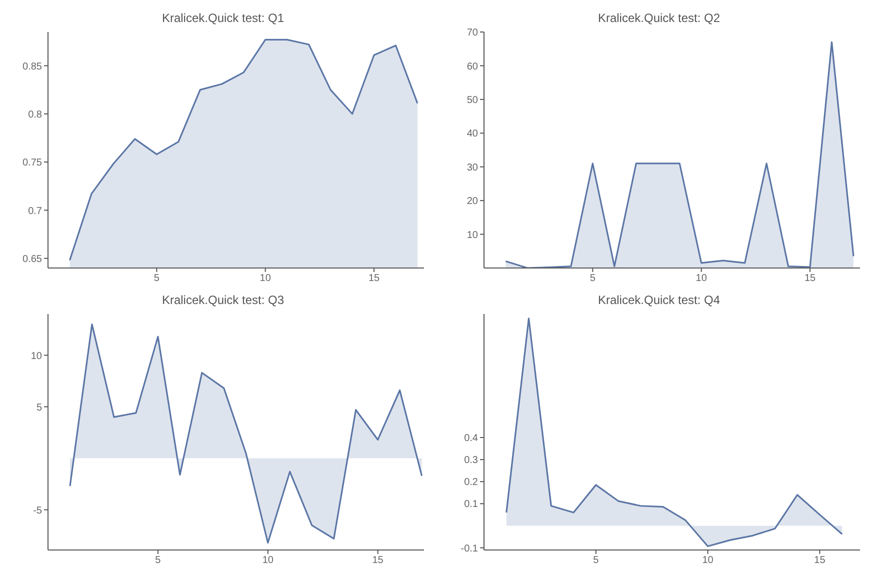 The width and height of the screenshot is (876, 586). Describe the element at coordinates (472, 33) in the screenshot. I see `y-tick-label: 70` at that location.